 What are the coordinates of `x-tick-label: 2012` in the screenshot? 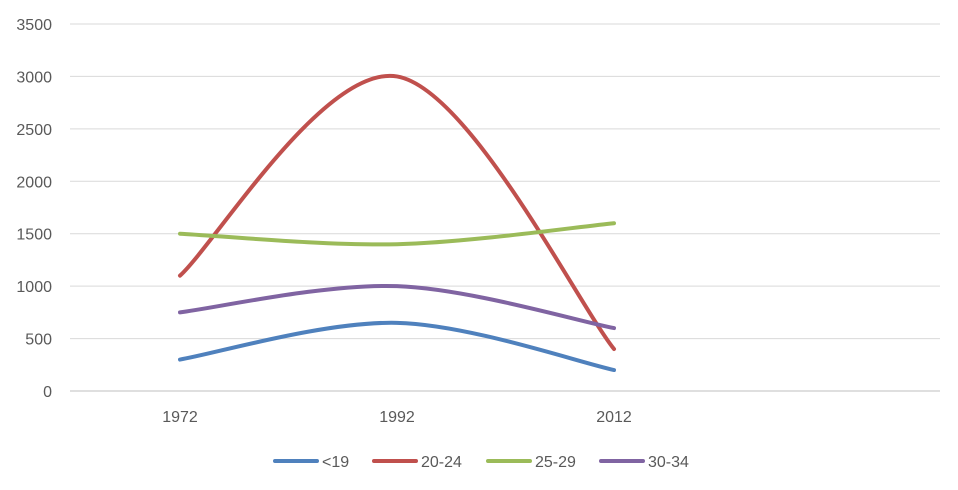 It's located at (614, 417).